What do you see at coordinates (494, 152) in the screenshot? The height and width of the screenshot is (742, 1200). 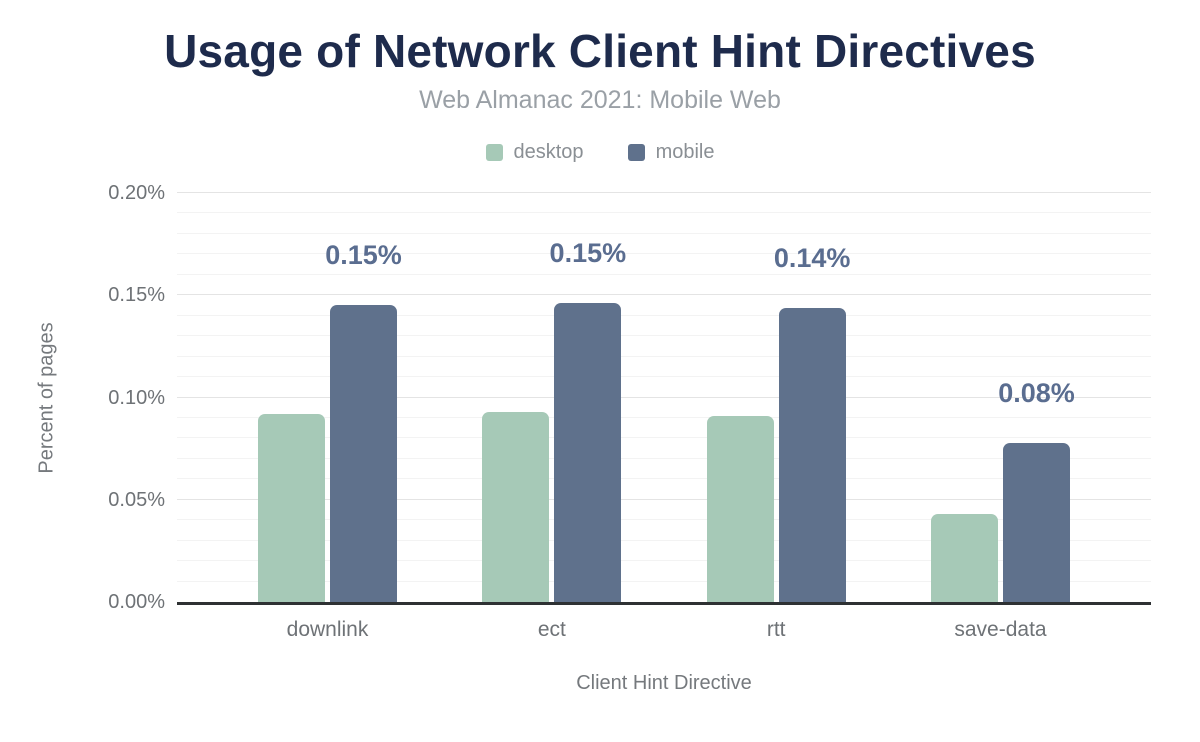 I see `legend-swatch-desktop` at bounding box center [494, 152].